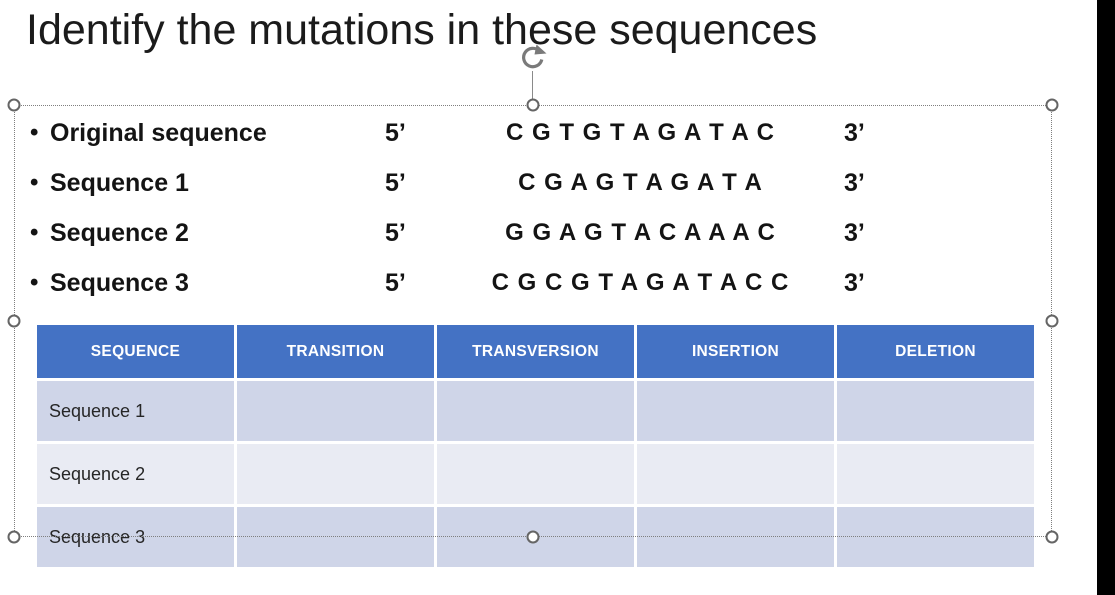 The width and height of the screenshot is (1115, 595). Describe the element at coordinates (533, 57) in the screenshot. I see `rotate-handle-icon` at that location.